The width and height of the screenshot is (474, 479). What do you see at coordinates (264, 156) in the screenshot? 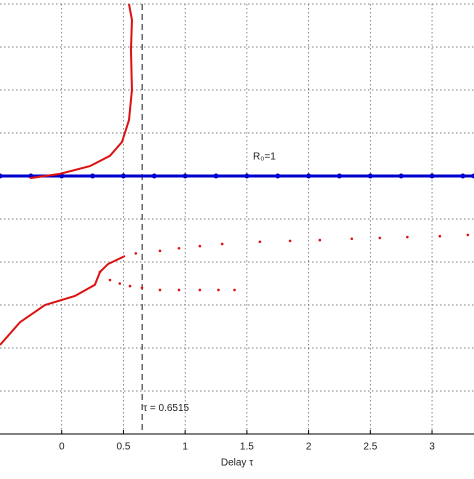
I see `annotation: R₀=1` at bounding box center [264, 156].